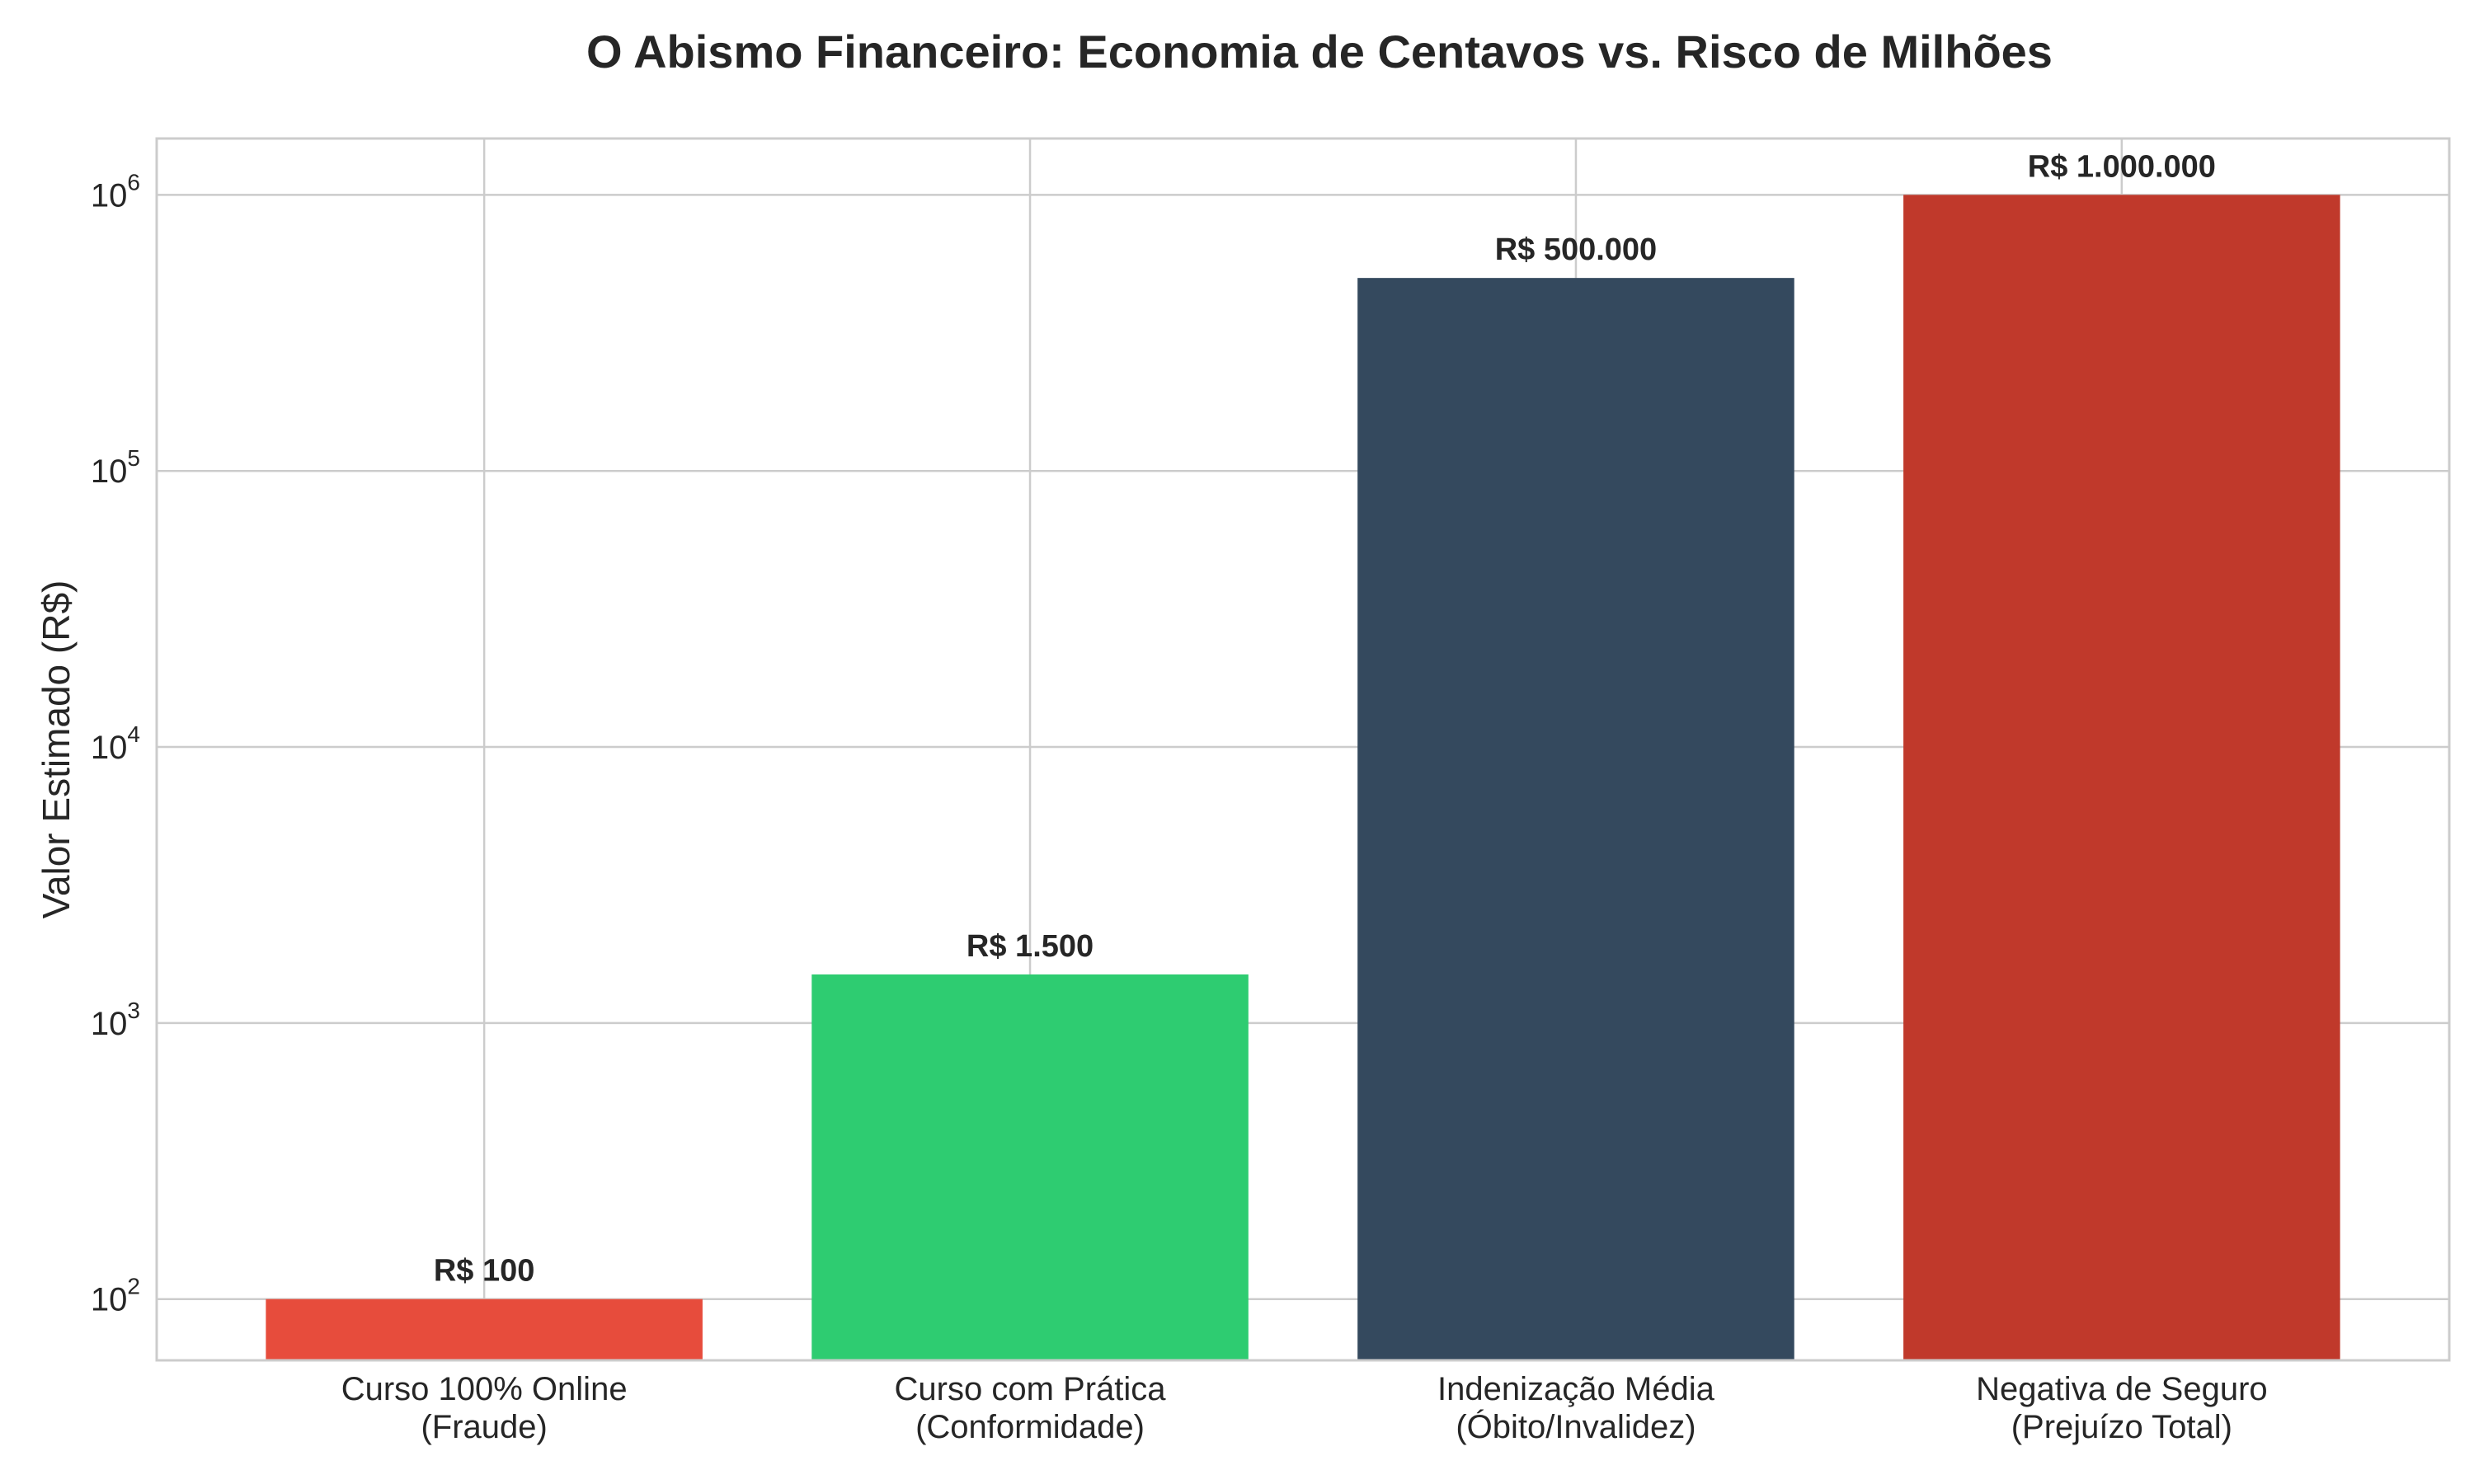 This screenshot has width=2474, height=1484. What do you see at coordinates (484, 1427) in the screenshot?
I see `x-tick-label-line: (Fraude)` at bounding box center [484, 1427].